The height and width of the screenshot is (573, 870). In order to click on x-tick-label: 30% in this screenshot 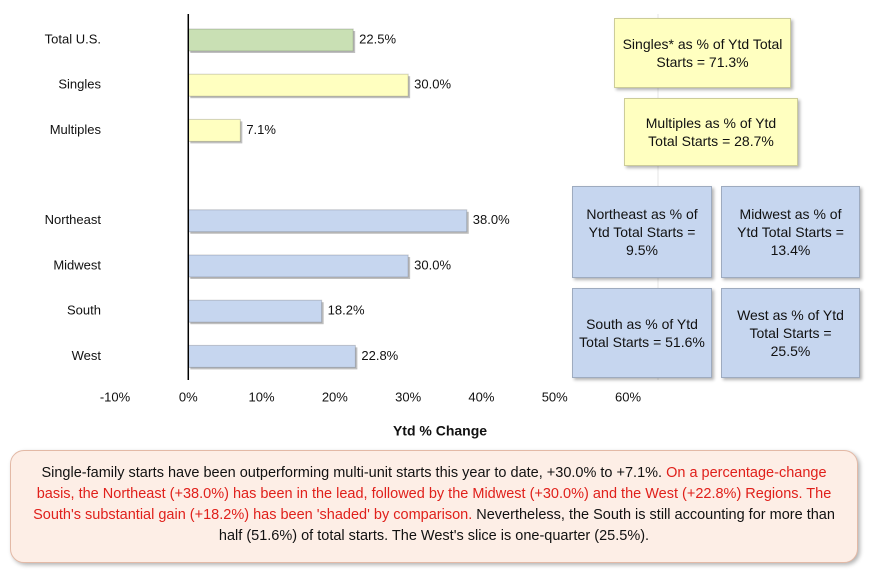, I will do `click(408, 396)`.